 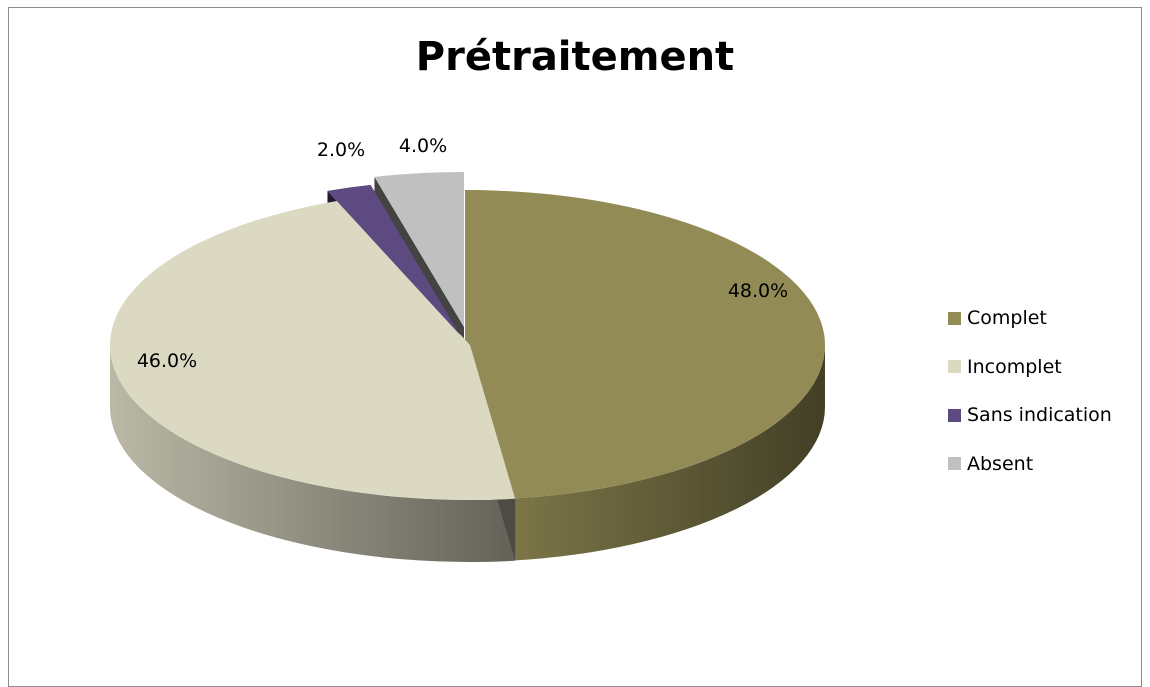 What do you see at coordinates (645, 344) in the screenshot?
I see `pie-slice-complet` at bounding box center [645, 344].